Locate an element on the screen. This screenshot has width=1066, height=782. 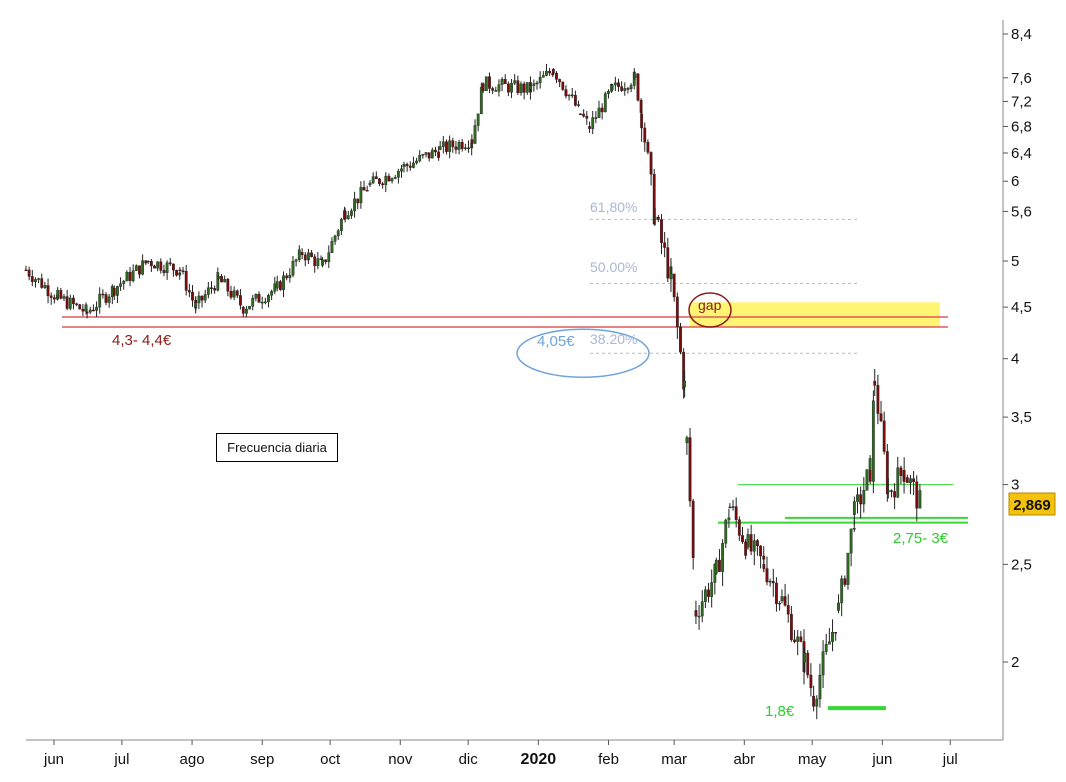
fib-label-618: 61,80% is located at coordinates (613, 207).